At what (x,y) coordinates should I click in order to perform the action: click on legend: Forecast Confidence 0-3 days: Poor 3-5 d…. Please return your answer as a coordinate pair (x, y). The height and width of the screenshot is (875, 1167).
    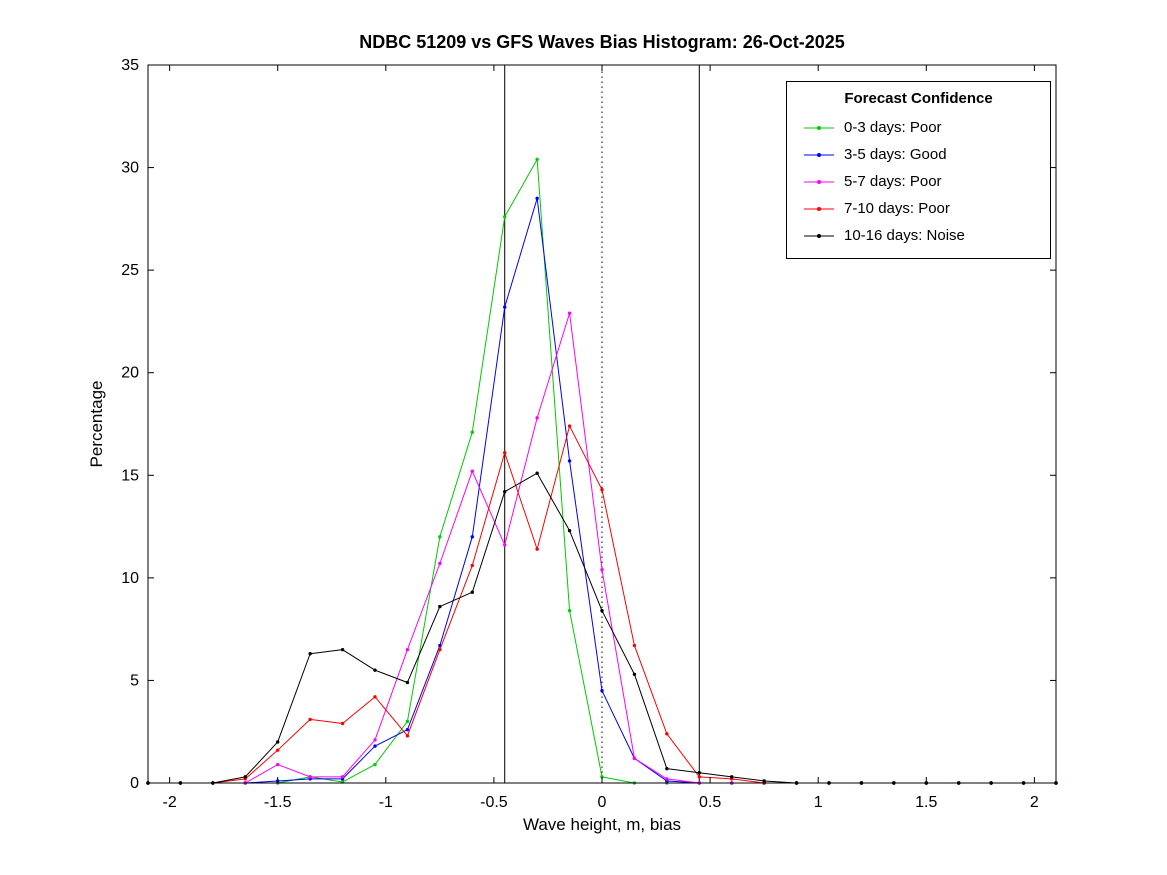
    Looking at the image, I should click on (918, 170).